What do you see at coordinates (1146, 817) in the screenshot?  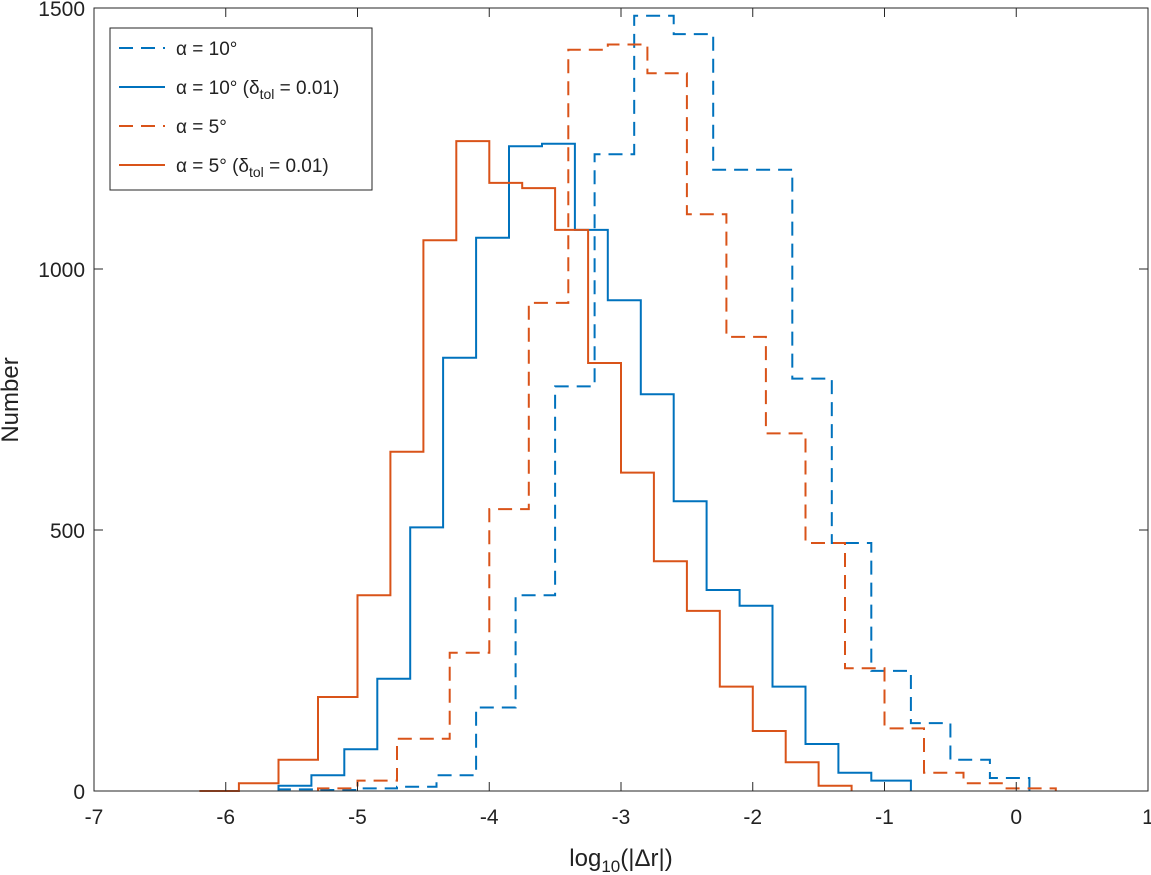 I see `x-tick-label: 1` at bounding box center [1146, 817].